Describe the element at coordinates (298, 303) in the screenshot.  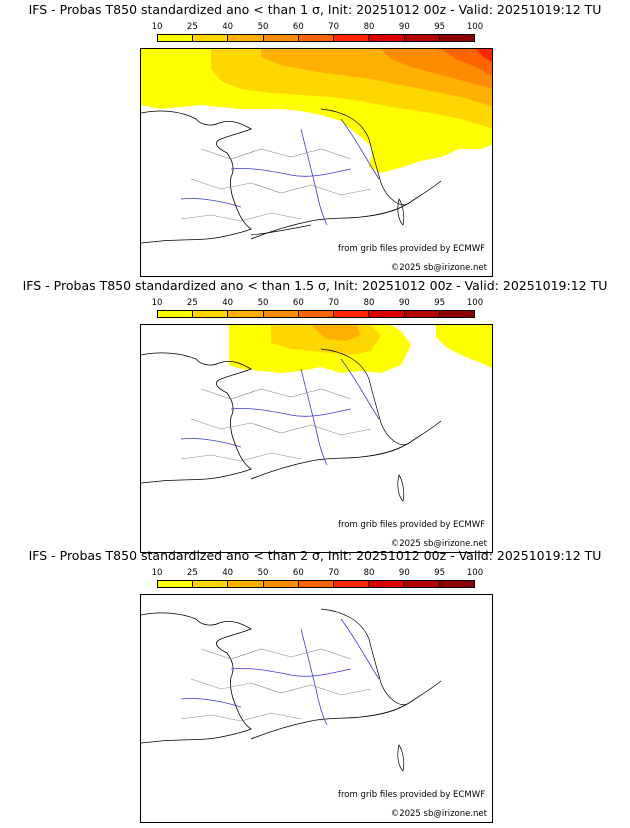
I see `colorbar-tick-label: 60` at that location.